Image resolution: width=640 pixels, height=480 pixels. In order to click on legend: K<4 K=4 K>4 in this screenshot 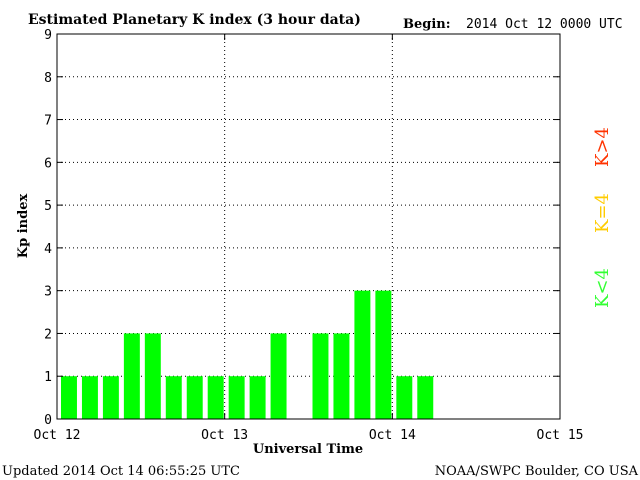, I will do `click(602, 217)`.